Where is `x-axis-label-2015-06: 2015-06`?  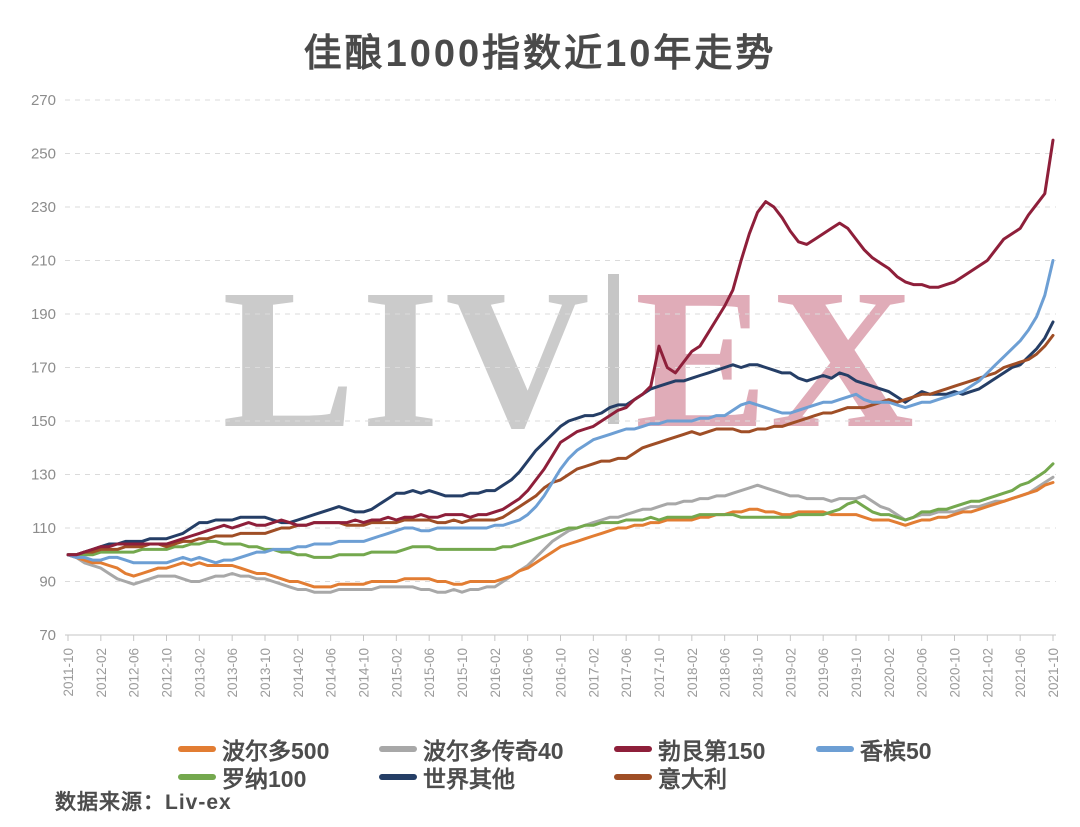
x-axis-label-2015-06: 2015-06 is located at coordinates (429, 673).